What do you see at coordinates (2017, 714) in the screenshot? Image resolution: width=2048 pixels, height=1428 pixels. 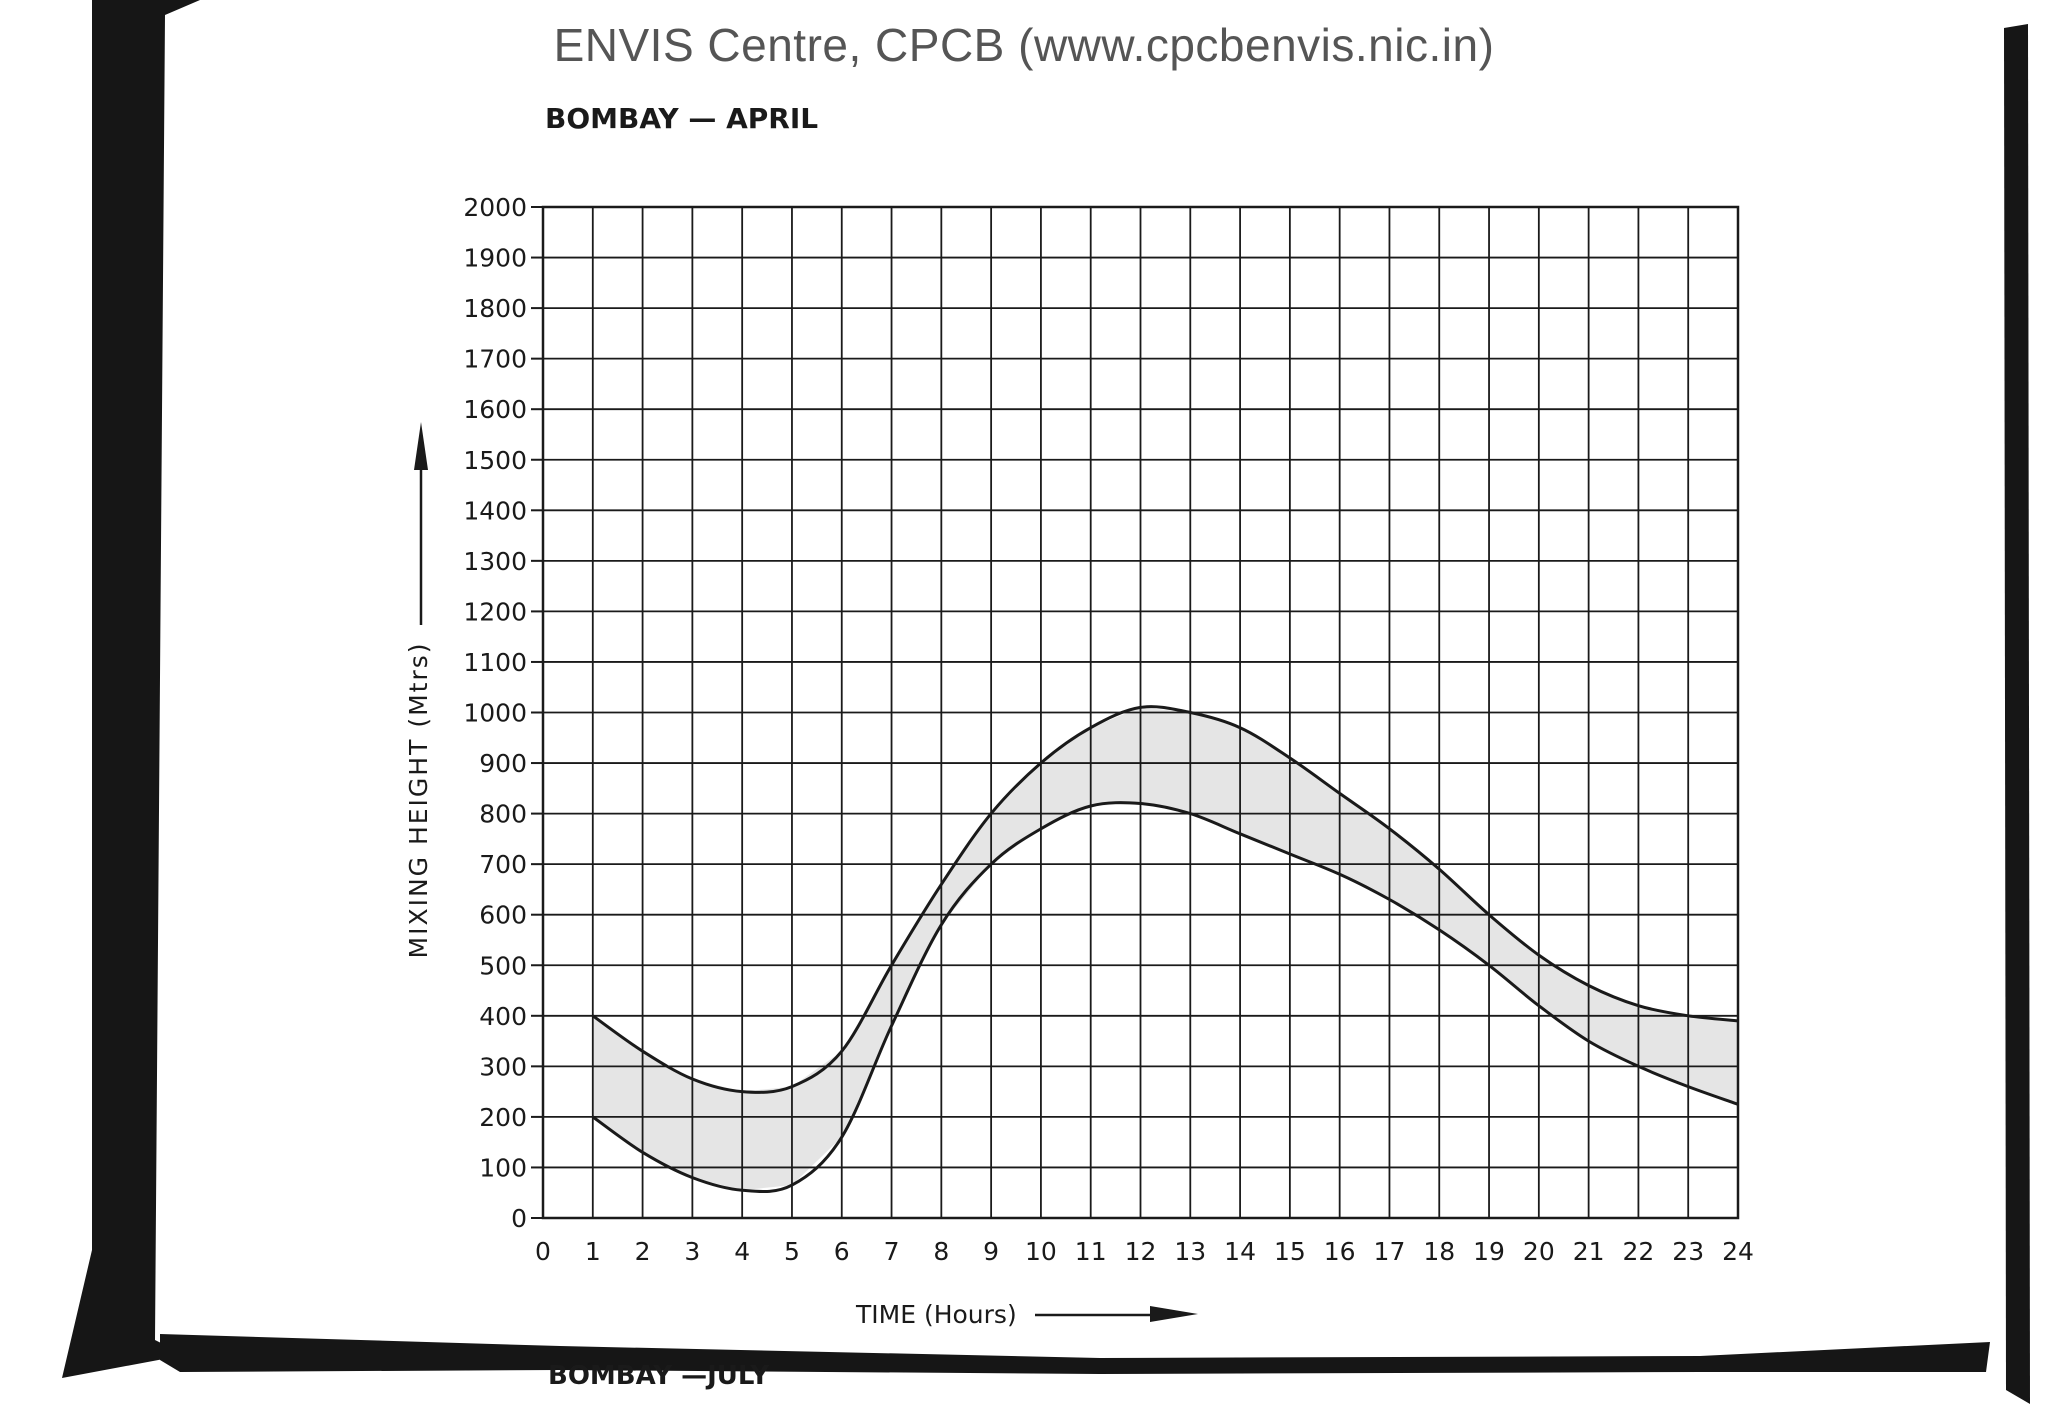 I see `scan-border-right` at bounding box center [2017, 714].